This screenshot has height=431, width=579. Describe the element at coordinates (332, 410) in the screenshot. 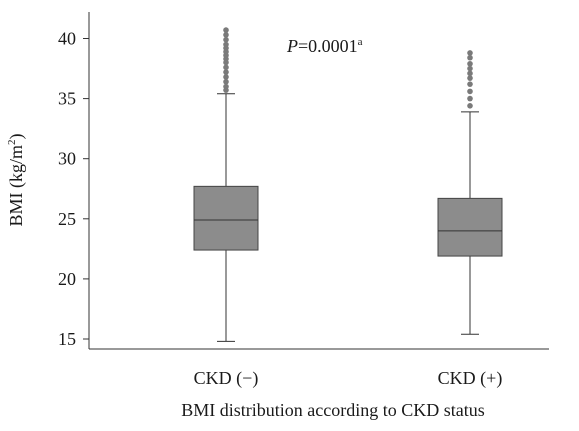

I see `x-axis-label: BMI distribution according to CKD status` at that location.